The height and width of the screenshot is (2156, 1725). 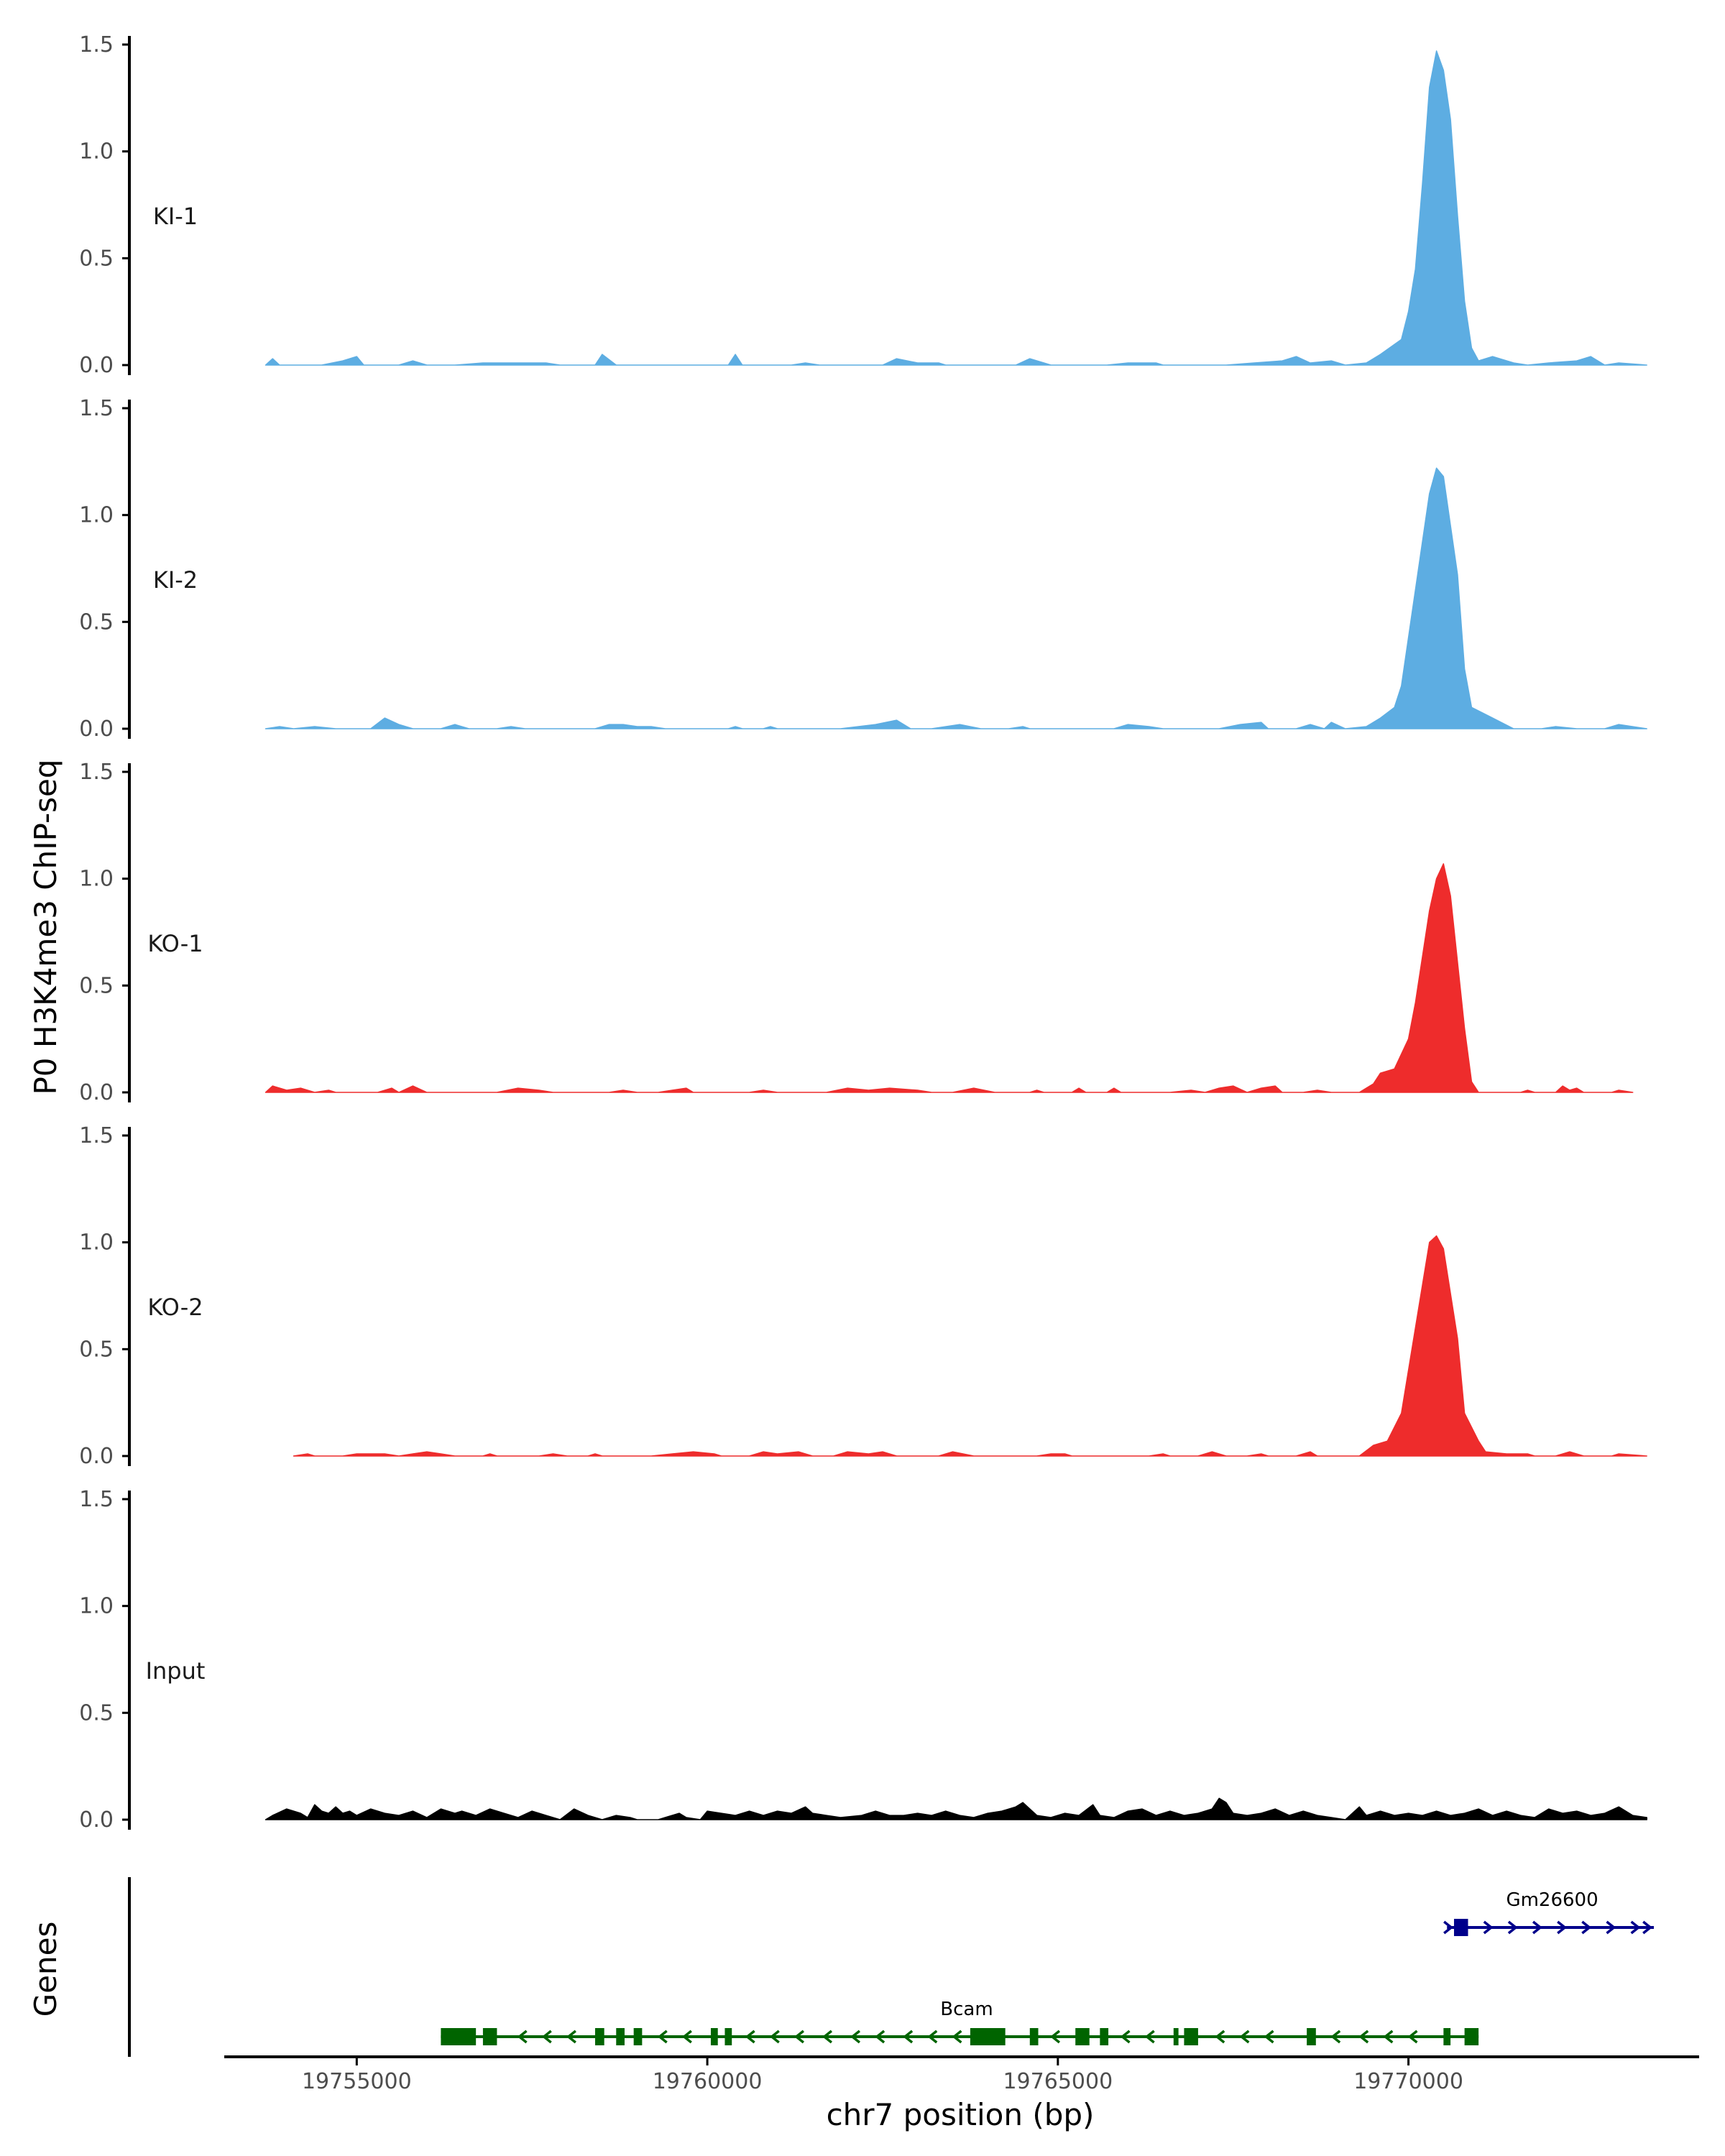 What do you see at coordinates (1058, 2082) in the screenshot?
I see `x-tick-label: 19765000` at bounding box center [1058, 2082].